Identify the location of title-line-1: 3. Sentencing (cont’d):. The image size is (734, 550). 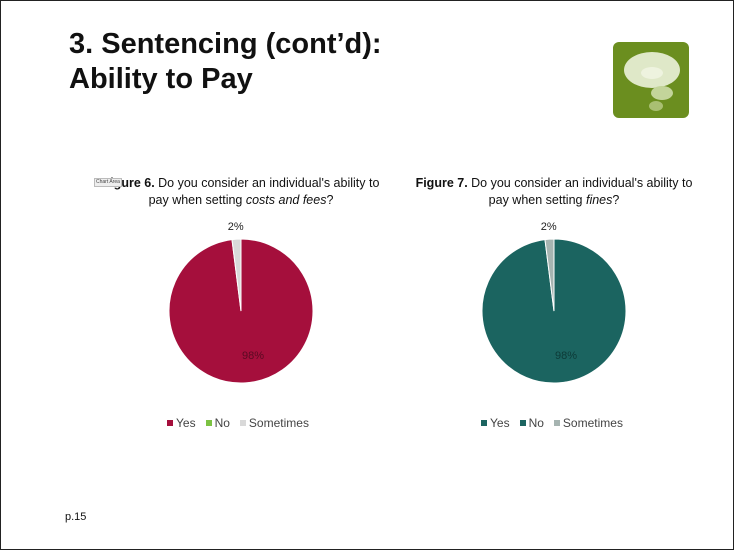
(225, 44).